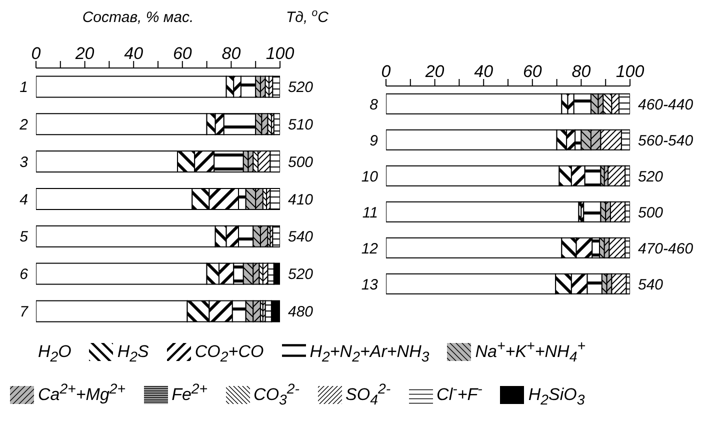  I want to click on text: 480, so click(301, 312).